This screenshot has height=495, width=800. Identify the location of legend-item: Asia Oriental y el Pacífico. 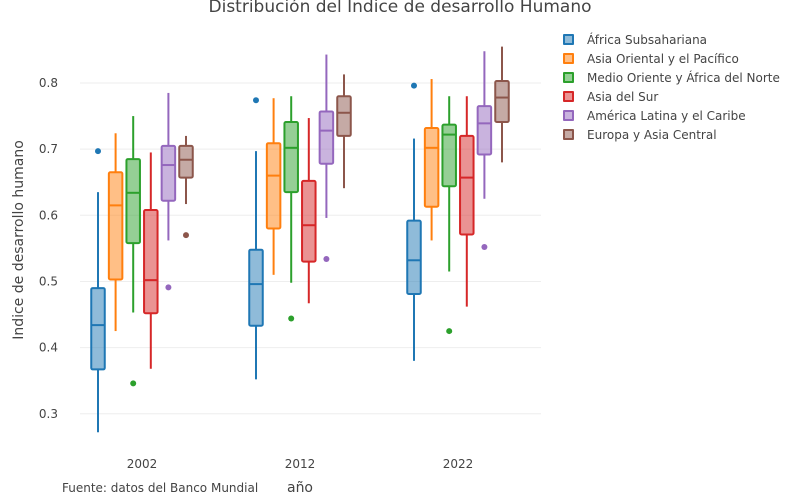
(671, 58).